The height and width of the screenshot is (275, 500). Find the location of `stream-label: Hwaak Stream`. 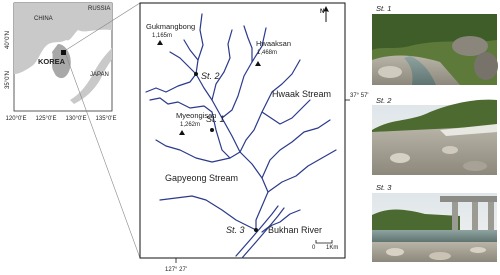

stream-label: Hwaak Stream is located at coordinates (301, 94).